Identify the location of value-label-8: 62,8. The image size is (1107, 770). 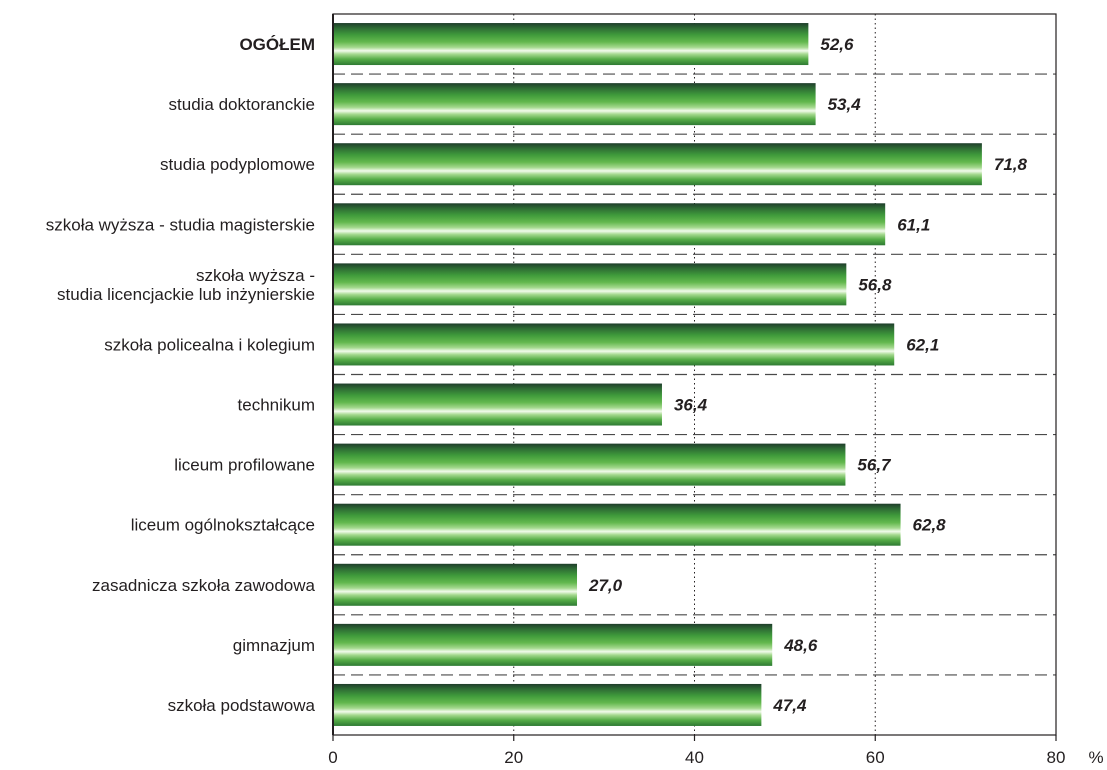
(930, 525).